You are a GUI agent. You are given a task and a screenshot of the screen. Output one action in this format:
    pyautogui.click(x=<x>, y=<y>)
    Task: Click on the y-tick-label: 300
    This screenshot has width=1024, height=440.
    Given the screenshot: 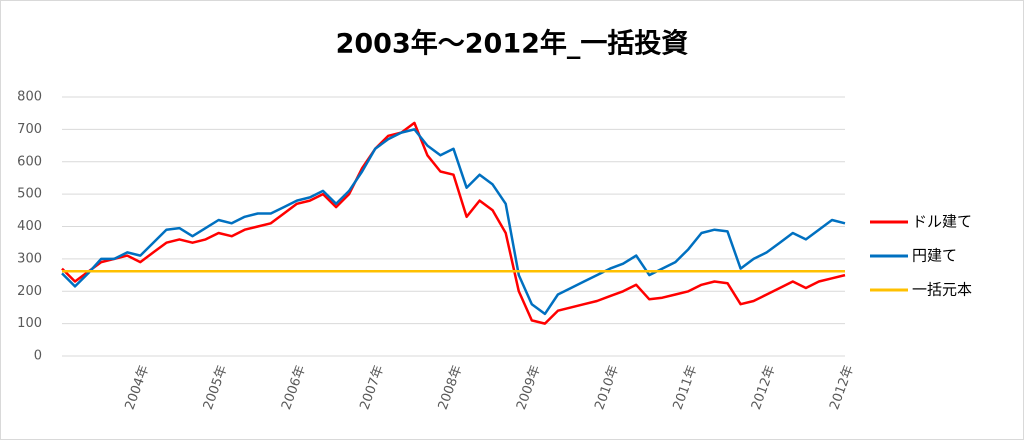 What is the action you would take?
    pyautogui.click(x=29, y=258)
    